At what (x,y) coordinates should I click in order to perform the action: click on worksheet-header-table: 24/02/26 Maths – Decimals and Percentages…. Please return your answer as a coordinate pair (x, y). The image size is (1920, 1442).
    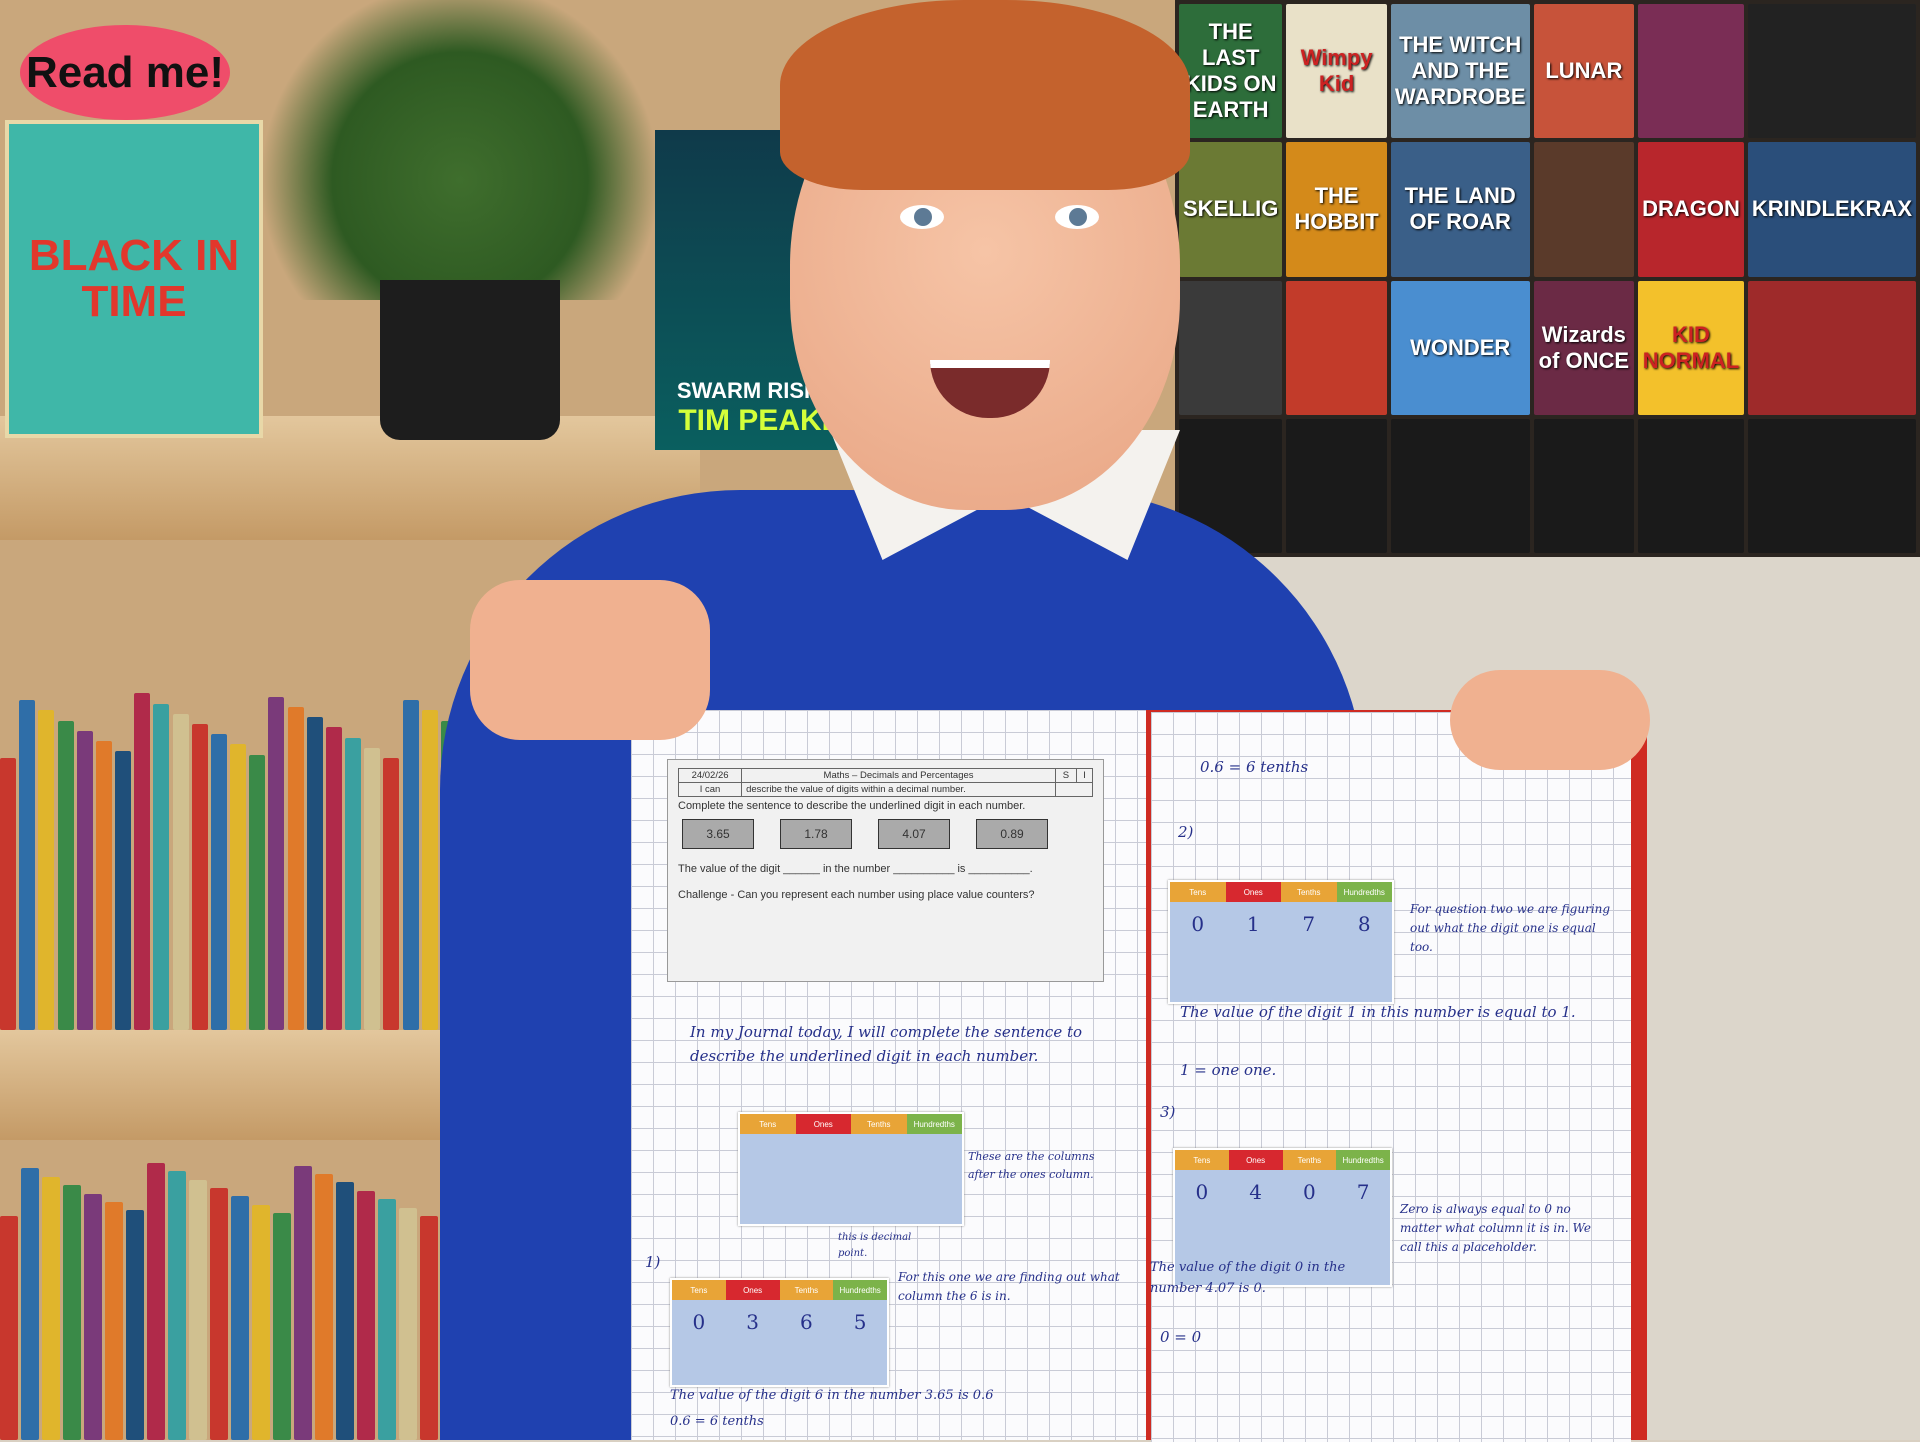
    Looking at the image, I should click on (885, 782).